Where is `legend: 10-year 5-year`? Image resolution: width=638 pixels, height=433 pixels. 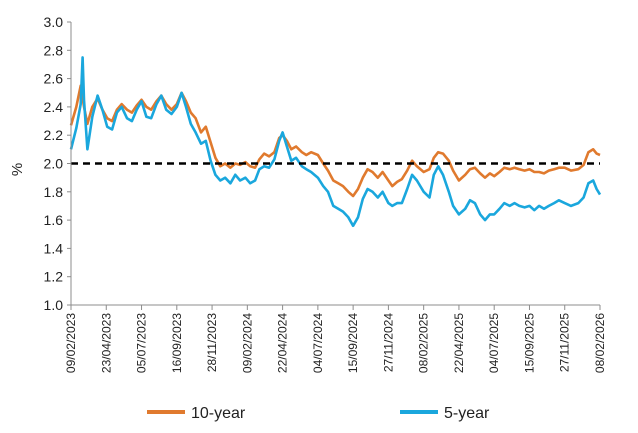
legend: 10-year 5-year is located at coordinates (318, 413).